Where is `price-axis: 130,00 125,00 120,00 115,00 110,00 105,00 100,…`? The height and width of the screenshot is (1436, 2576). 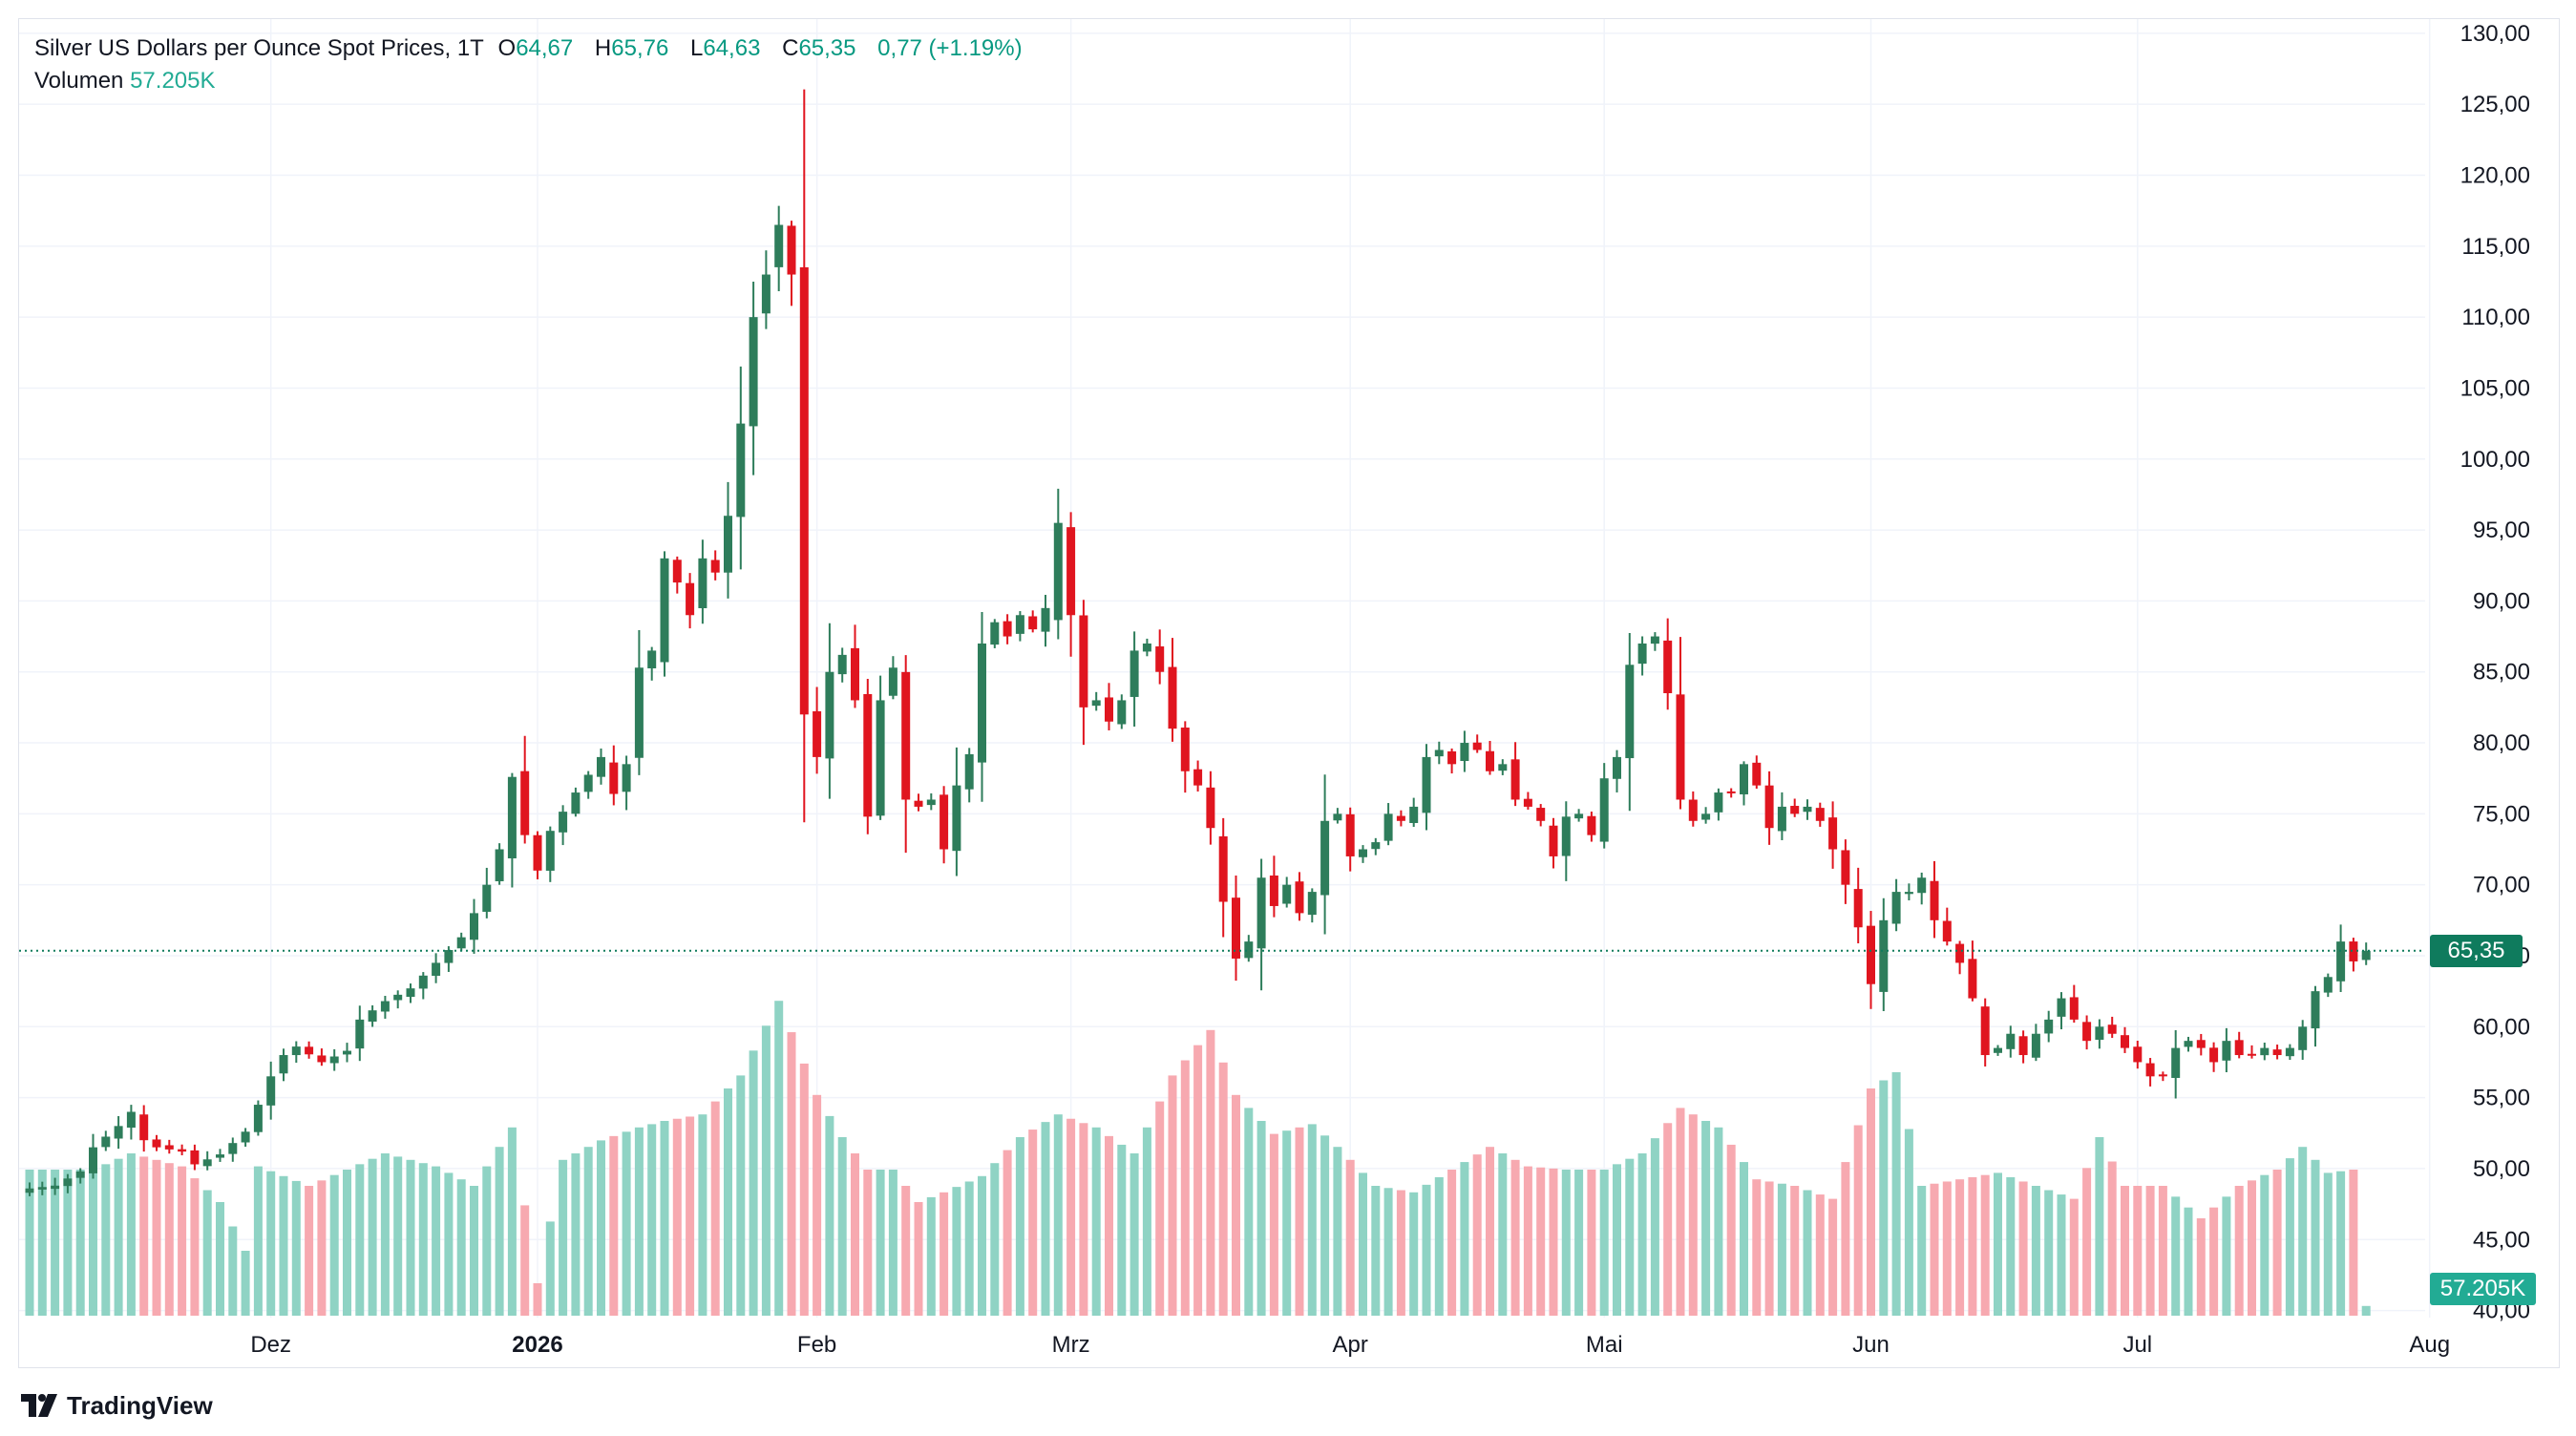
price-axis: 130,00 125,00 120,00 115,00 110,00 105,00 100,… is located at coordinates (2495, 672).